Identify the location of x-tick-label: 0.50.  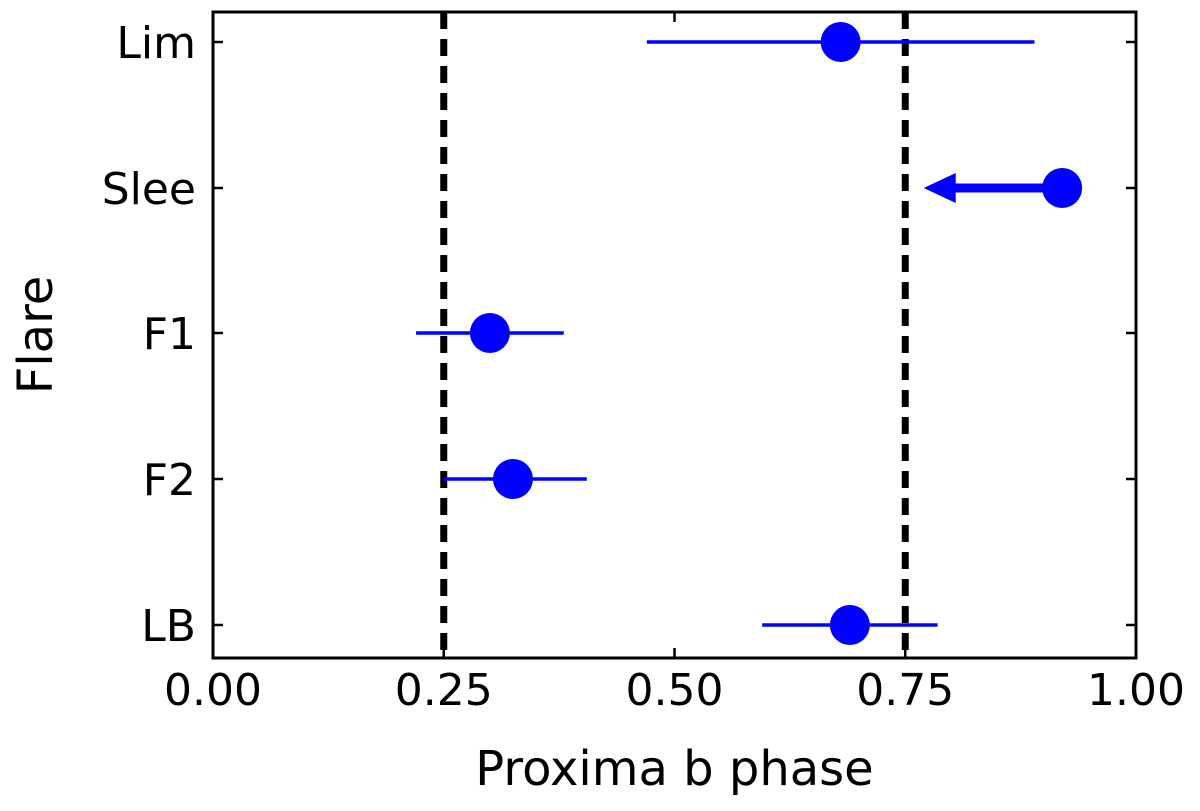
(675, 690).